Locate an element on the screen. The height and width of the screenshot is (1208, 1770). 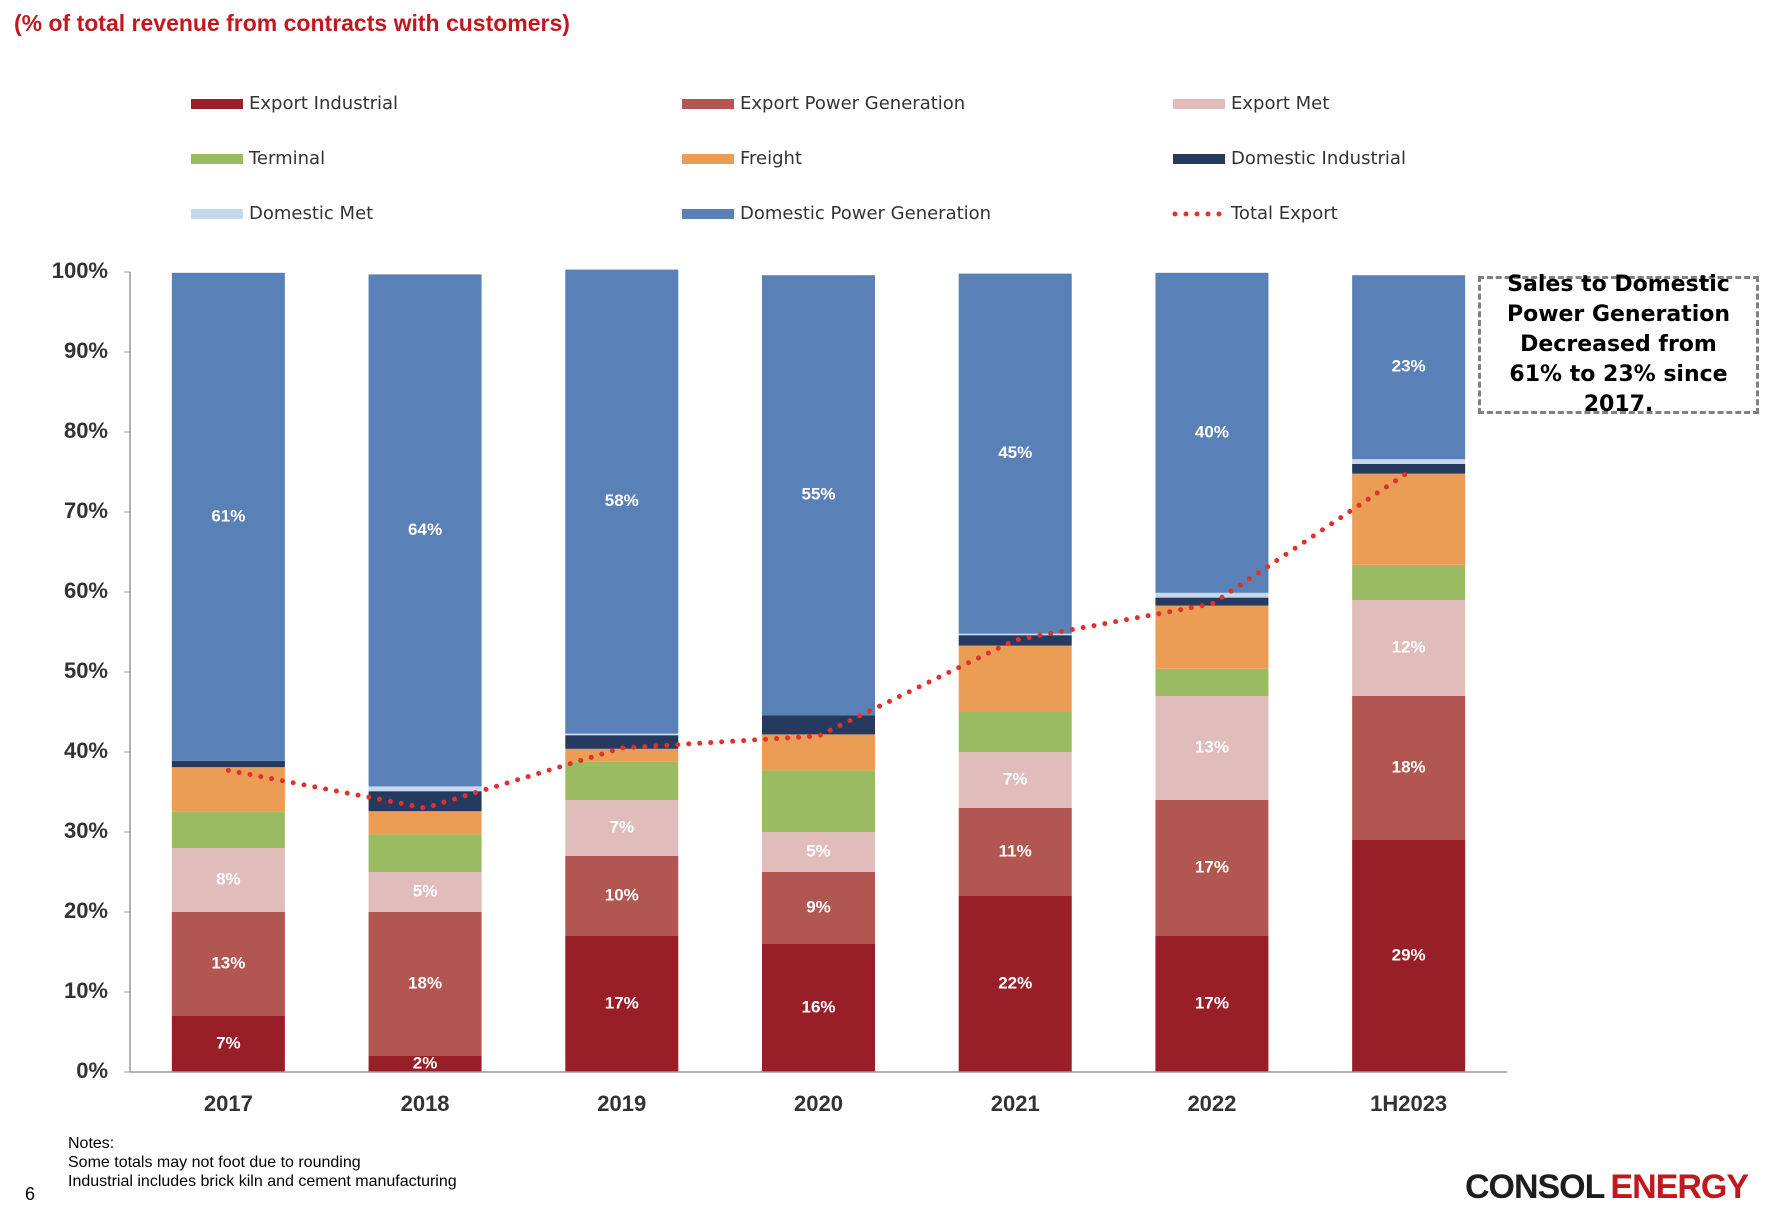
x-tick-label: 2021 is located at coordinates (1015, 1103).